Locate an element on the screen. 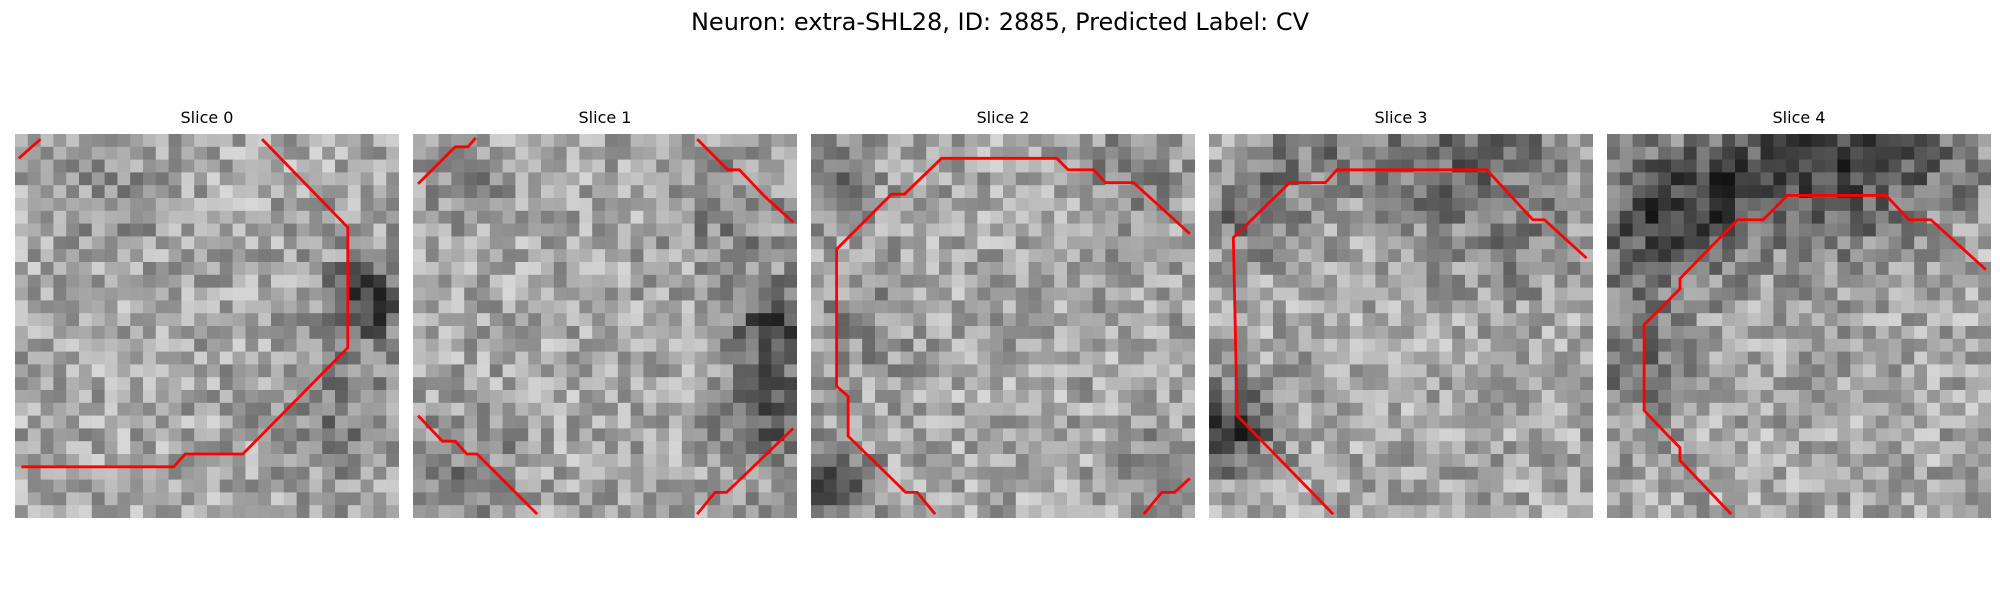 This screenshot has height=600, width=2000. contour-line-1a is located at coordinates (447, 160).